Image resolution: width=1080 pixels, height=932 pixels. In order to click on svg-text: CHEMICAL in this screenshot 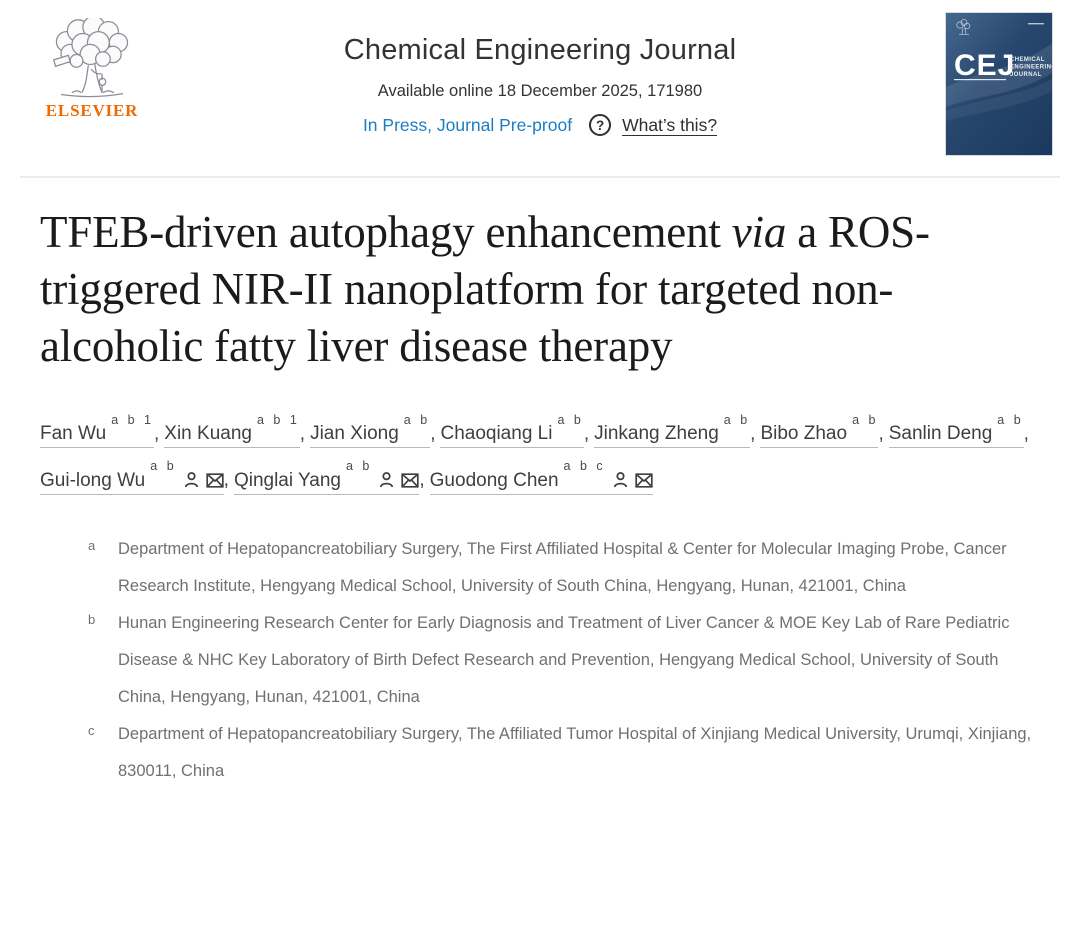, I will do `click(1027, 60)`.